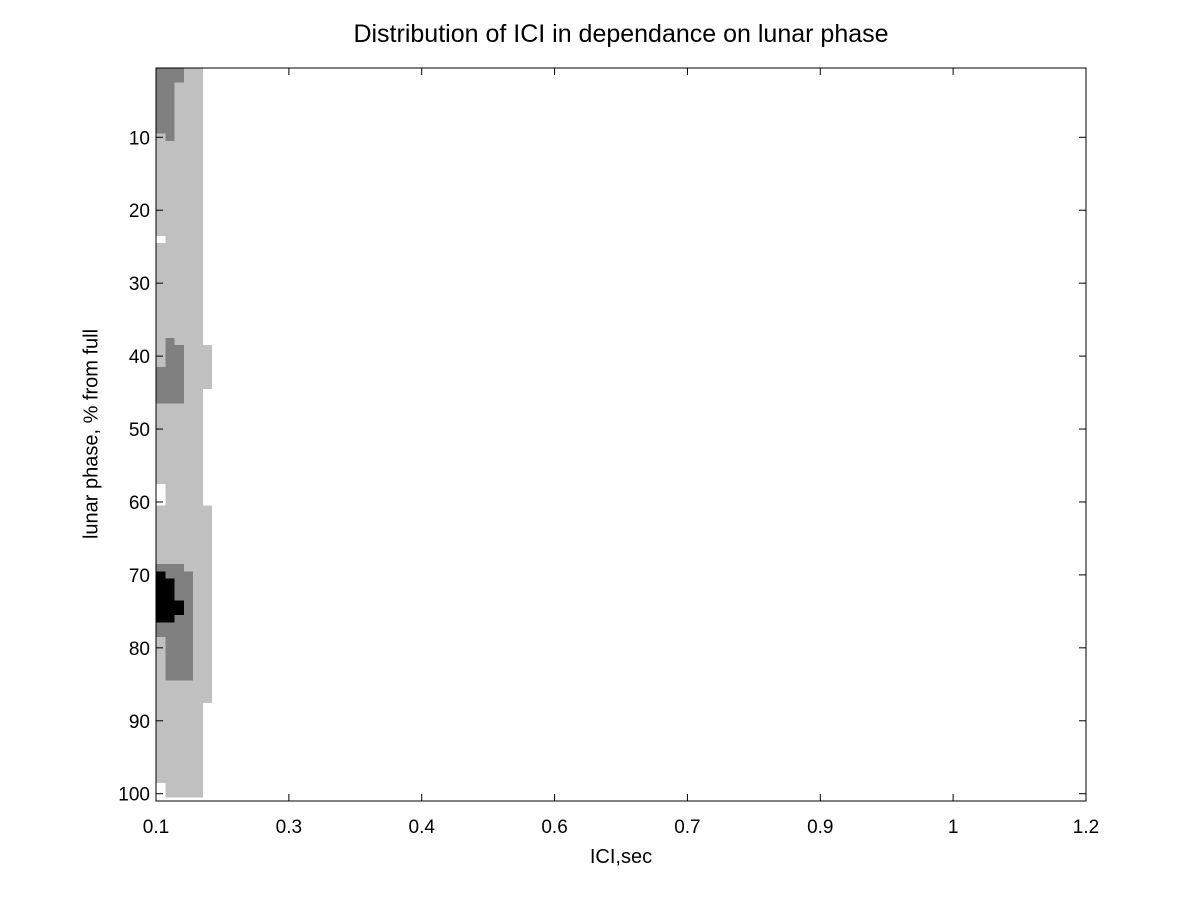 The height and width of the screenshot is (901, 1200). Describe the element at coordinates (156, 827) in the screenshot. I see `x-tick-label: 0.1` at that location.